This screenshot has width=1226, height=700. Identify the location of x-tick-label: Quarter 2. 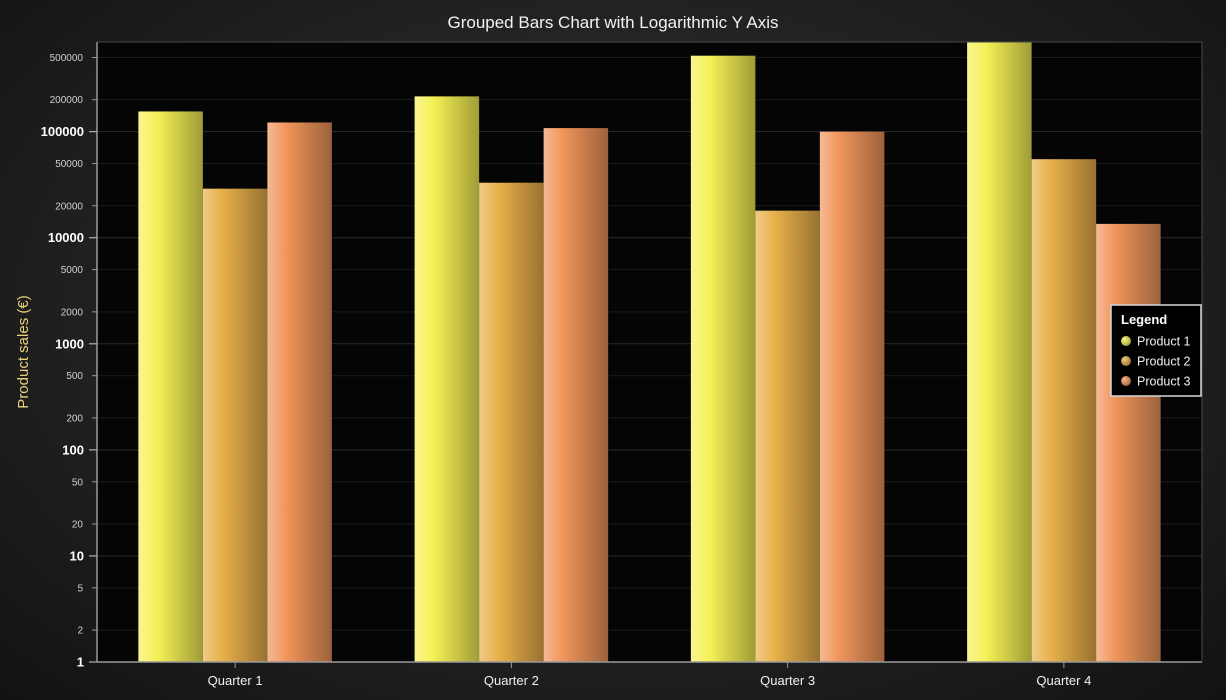
(511, 680).